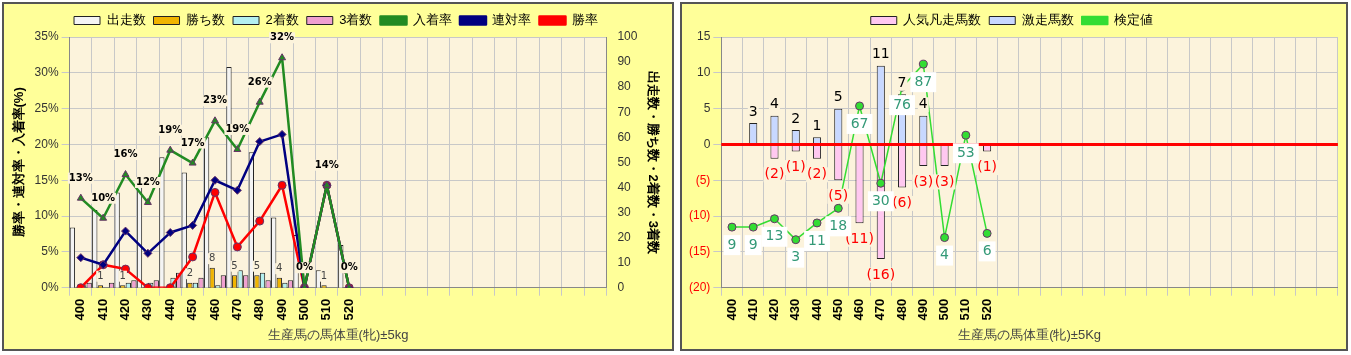  Describe the element at coordinates (50, 251) in the screenshot. I see `y-tick-label: 5%` at that location.